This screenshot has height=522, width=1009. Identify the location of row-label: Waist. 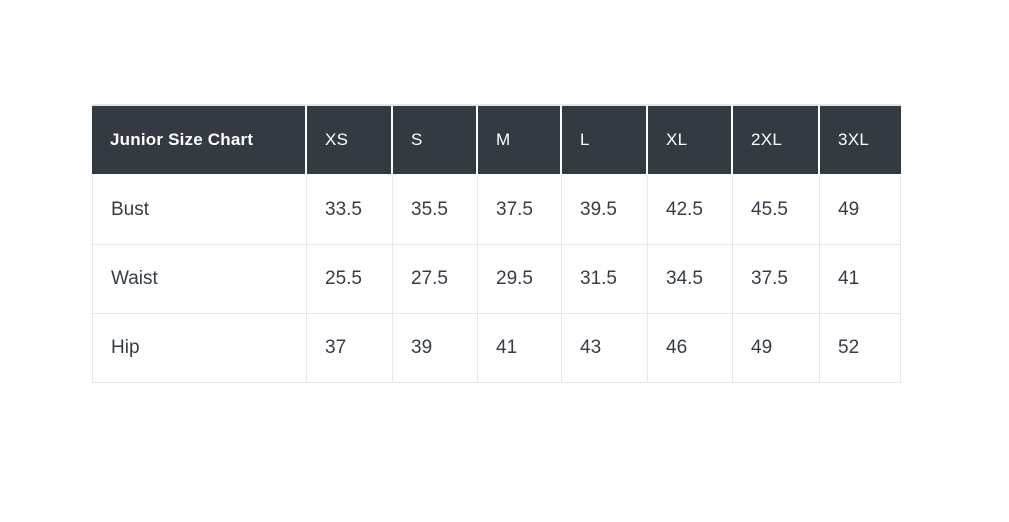
(199, 279).